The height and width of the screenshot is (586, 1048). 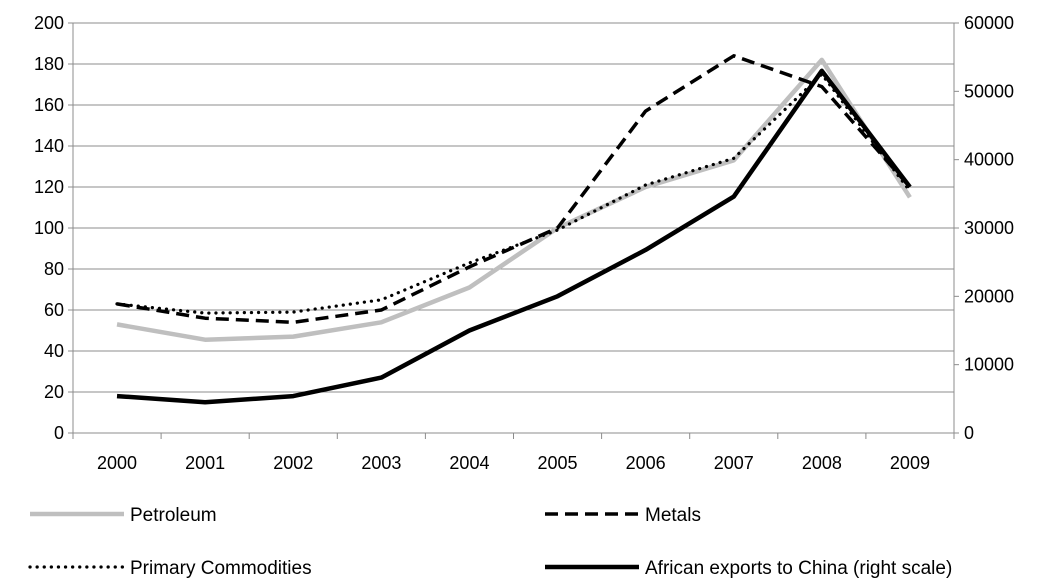 What do you see at coordinates (117, 463) in the screenshot?
I see `x-tick-label: 2000` at bounding box center [117, 463].